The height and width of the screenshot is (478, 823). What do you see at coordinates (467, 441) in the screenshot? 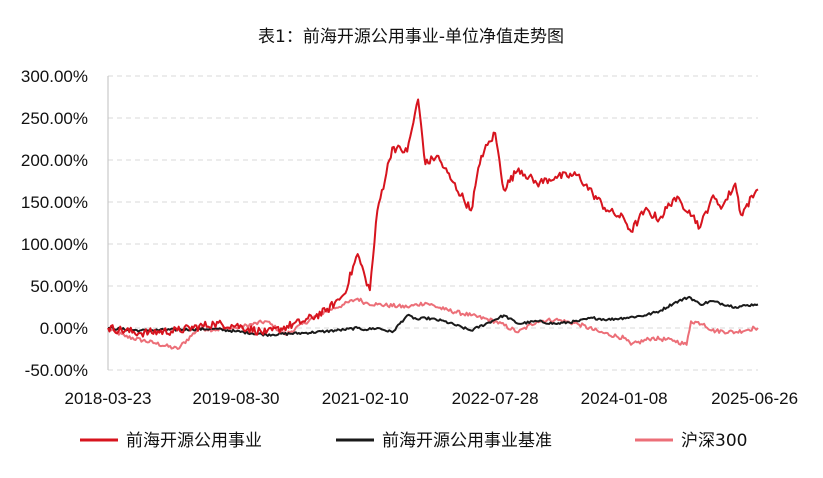
I see `legend-label: 前海开源公用事业基准` at bounding box center [467, 441].